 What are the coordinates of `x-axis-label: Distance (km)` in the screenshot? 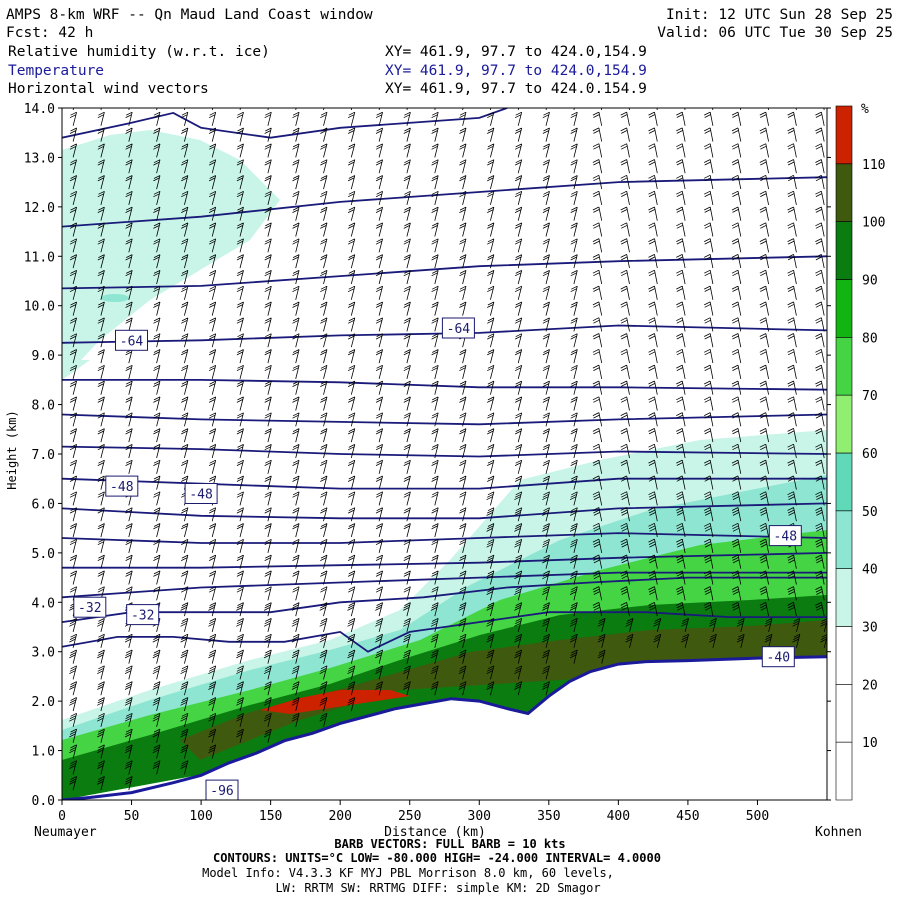 It's located at (435, 832).